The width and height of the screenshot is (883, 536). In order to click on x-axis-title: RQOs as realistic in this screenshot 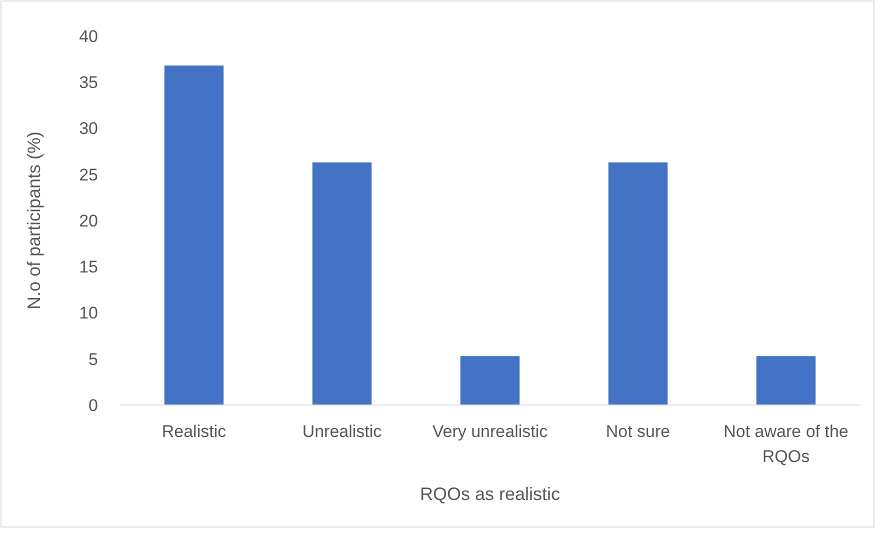, I will do `click(490, 494)`.